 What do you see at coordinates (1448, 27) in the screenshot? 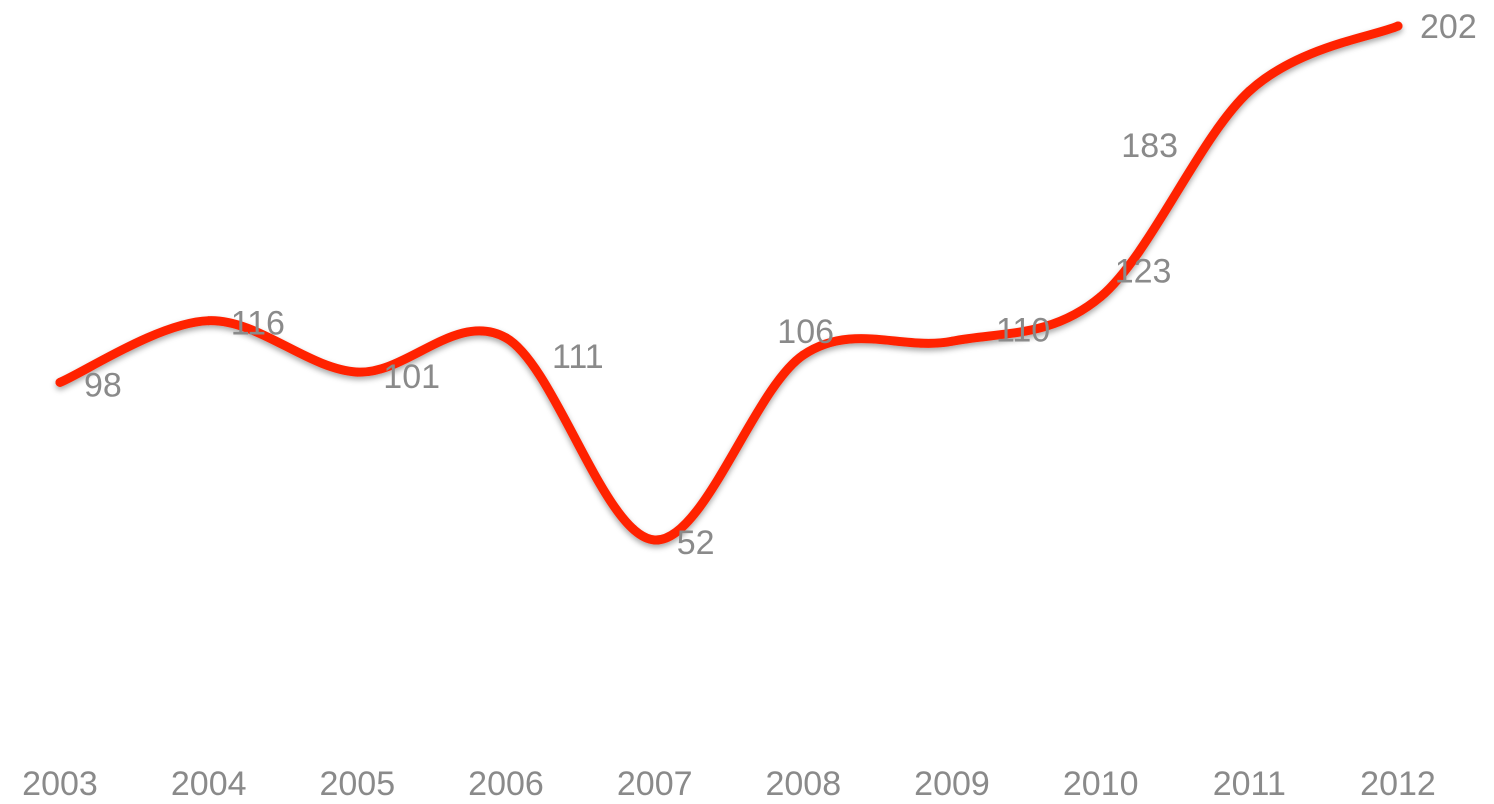
I see `data-label-2012: 202` at bounding box center [1448, 27].